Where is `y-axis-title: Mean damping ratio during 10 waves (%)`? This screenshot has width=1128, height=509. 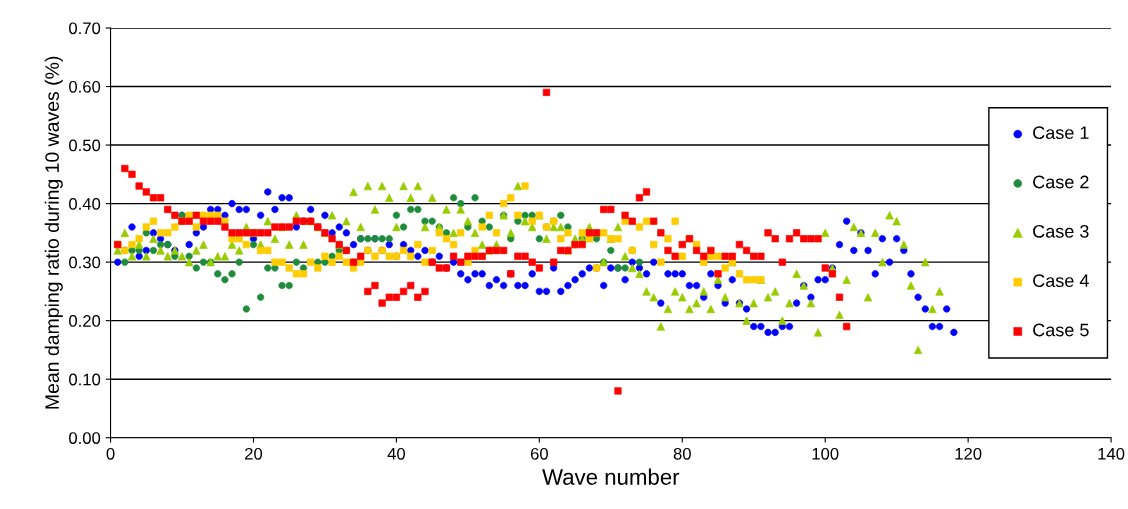 y-axis-title: Mean damping ratio during 10 waves (%) is located at coordinates (53, 232).